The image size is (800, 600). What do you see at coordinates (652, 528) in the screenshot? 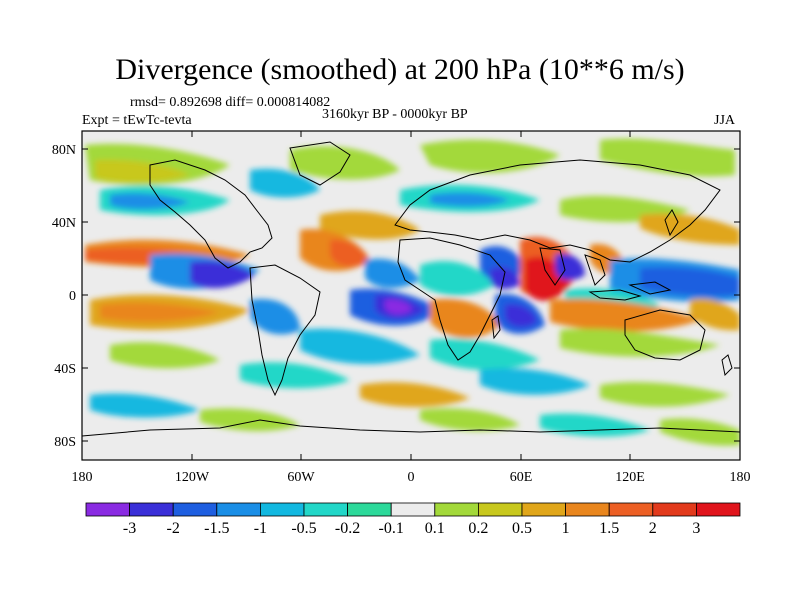
I see `colorbar-label: 2` at bounding box center [652, 528].